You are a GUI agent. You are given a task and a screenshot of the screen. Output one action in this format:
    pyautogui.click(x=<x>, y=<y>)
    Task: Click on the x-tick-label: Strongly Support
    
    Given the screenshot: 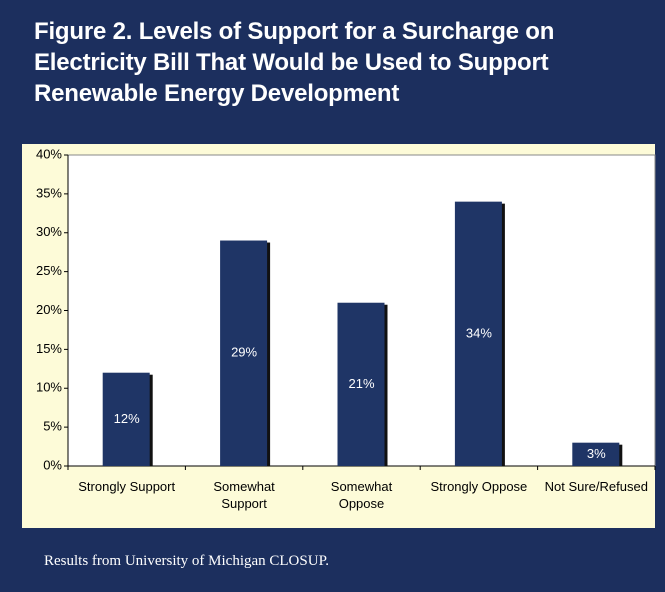 What is the action you would take?
    pyautogui.click(x=127, y=486)
    